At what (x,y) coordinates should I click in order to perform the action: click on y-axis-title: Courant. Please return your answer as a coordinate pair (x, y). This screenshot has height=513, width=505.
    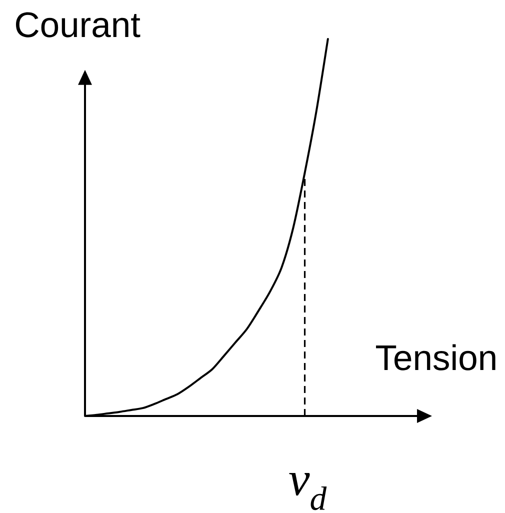
    Looking at the image, I should click on (78, 25).